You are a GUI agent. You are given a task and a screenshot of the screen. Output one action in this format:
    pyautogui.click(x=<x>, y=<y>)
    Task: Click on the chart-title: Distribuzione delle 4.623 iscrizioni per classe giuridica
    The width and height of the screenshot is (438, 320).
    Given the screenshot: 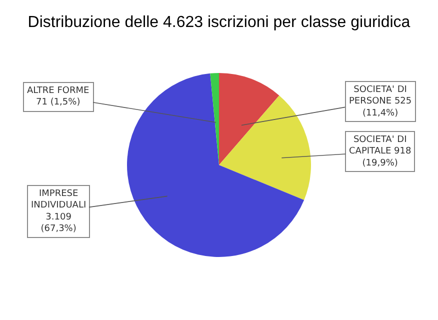 What is the action you would take?
    pyautogui.click(x=219, y=23)
    